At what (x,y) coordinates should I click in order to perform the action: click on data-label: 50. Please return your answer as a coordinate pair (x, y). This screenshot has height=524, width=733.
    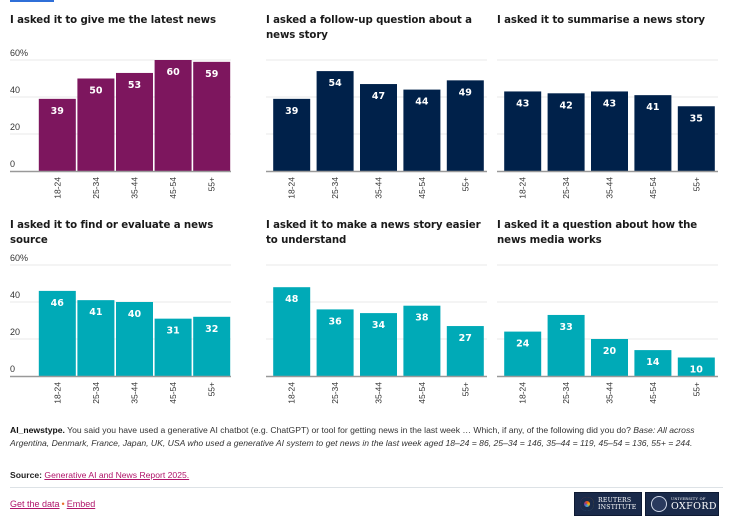
    Looking at the image, I should click on (96, 91).